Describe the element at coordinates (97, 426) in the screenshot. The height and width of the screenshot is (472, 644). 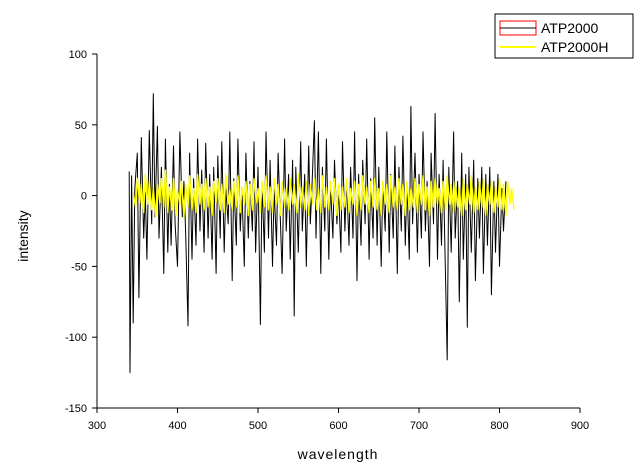
I see `x-tick-label: 300` at that location.